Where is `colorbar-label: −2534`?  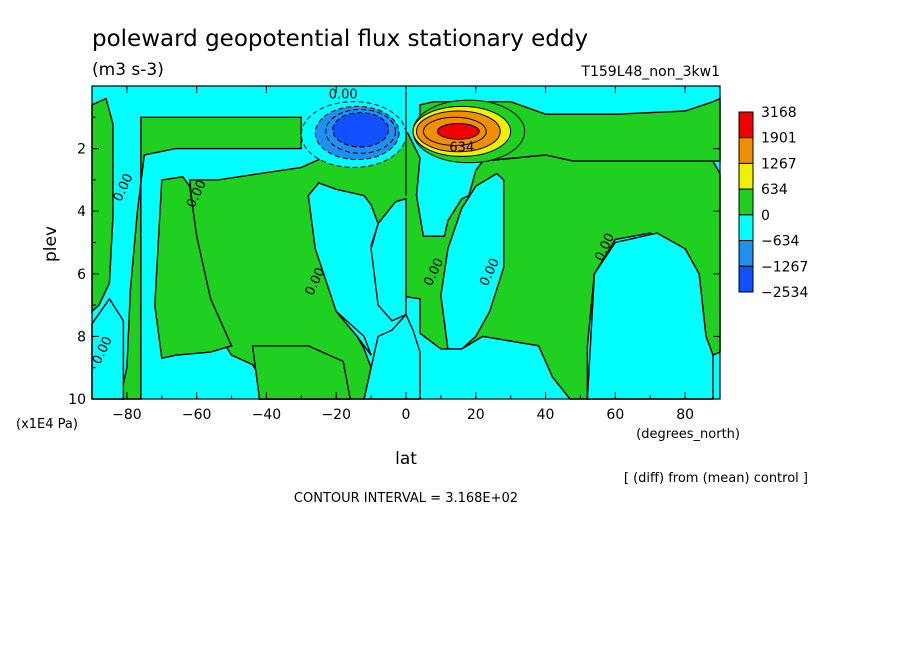
colorbar-label: −2534 is located at coordinates (784, 293).